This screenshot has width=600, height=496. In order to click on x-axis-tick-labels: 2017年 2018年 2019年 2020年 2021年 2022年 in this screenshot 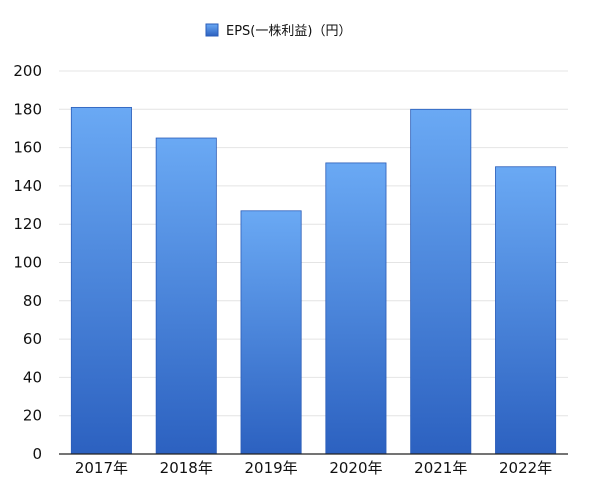, I will do `click(313, 468)`.